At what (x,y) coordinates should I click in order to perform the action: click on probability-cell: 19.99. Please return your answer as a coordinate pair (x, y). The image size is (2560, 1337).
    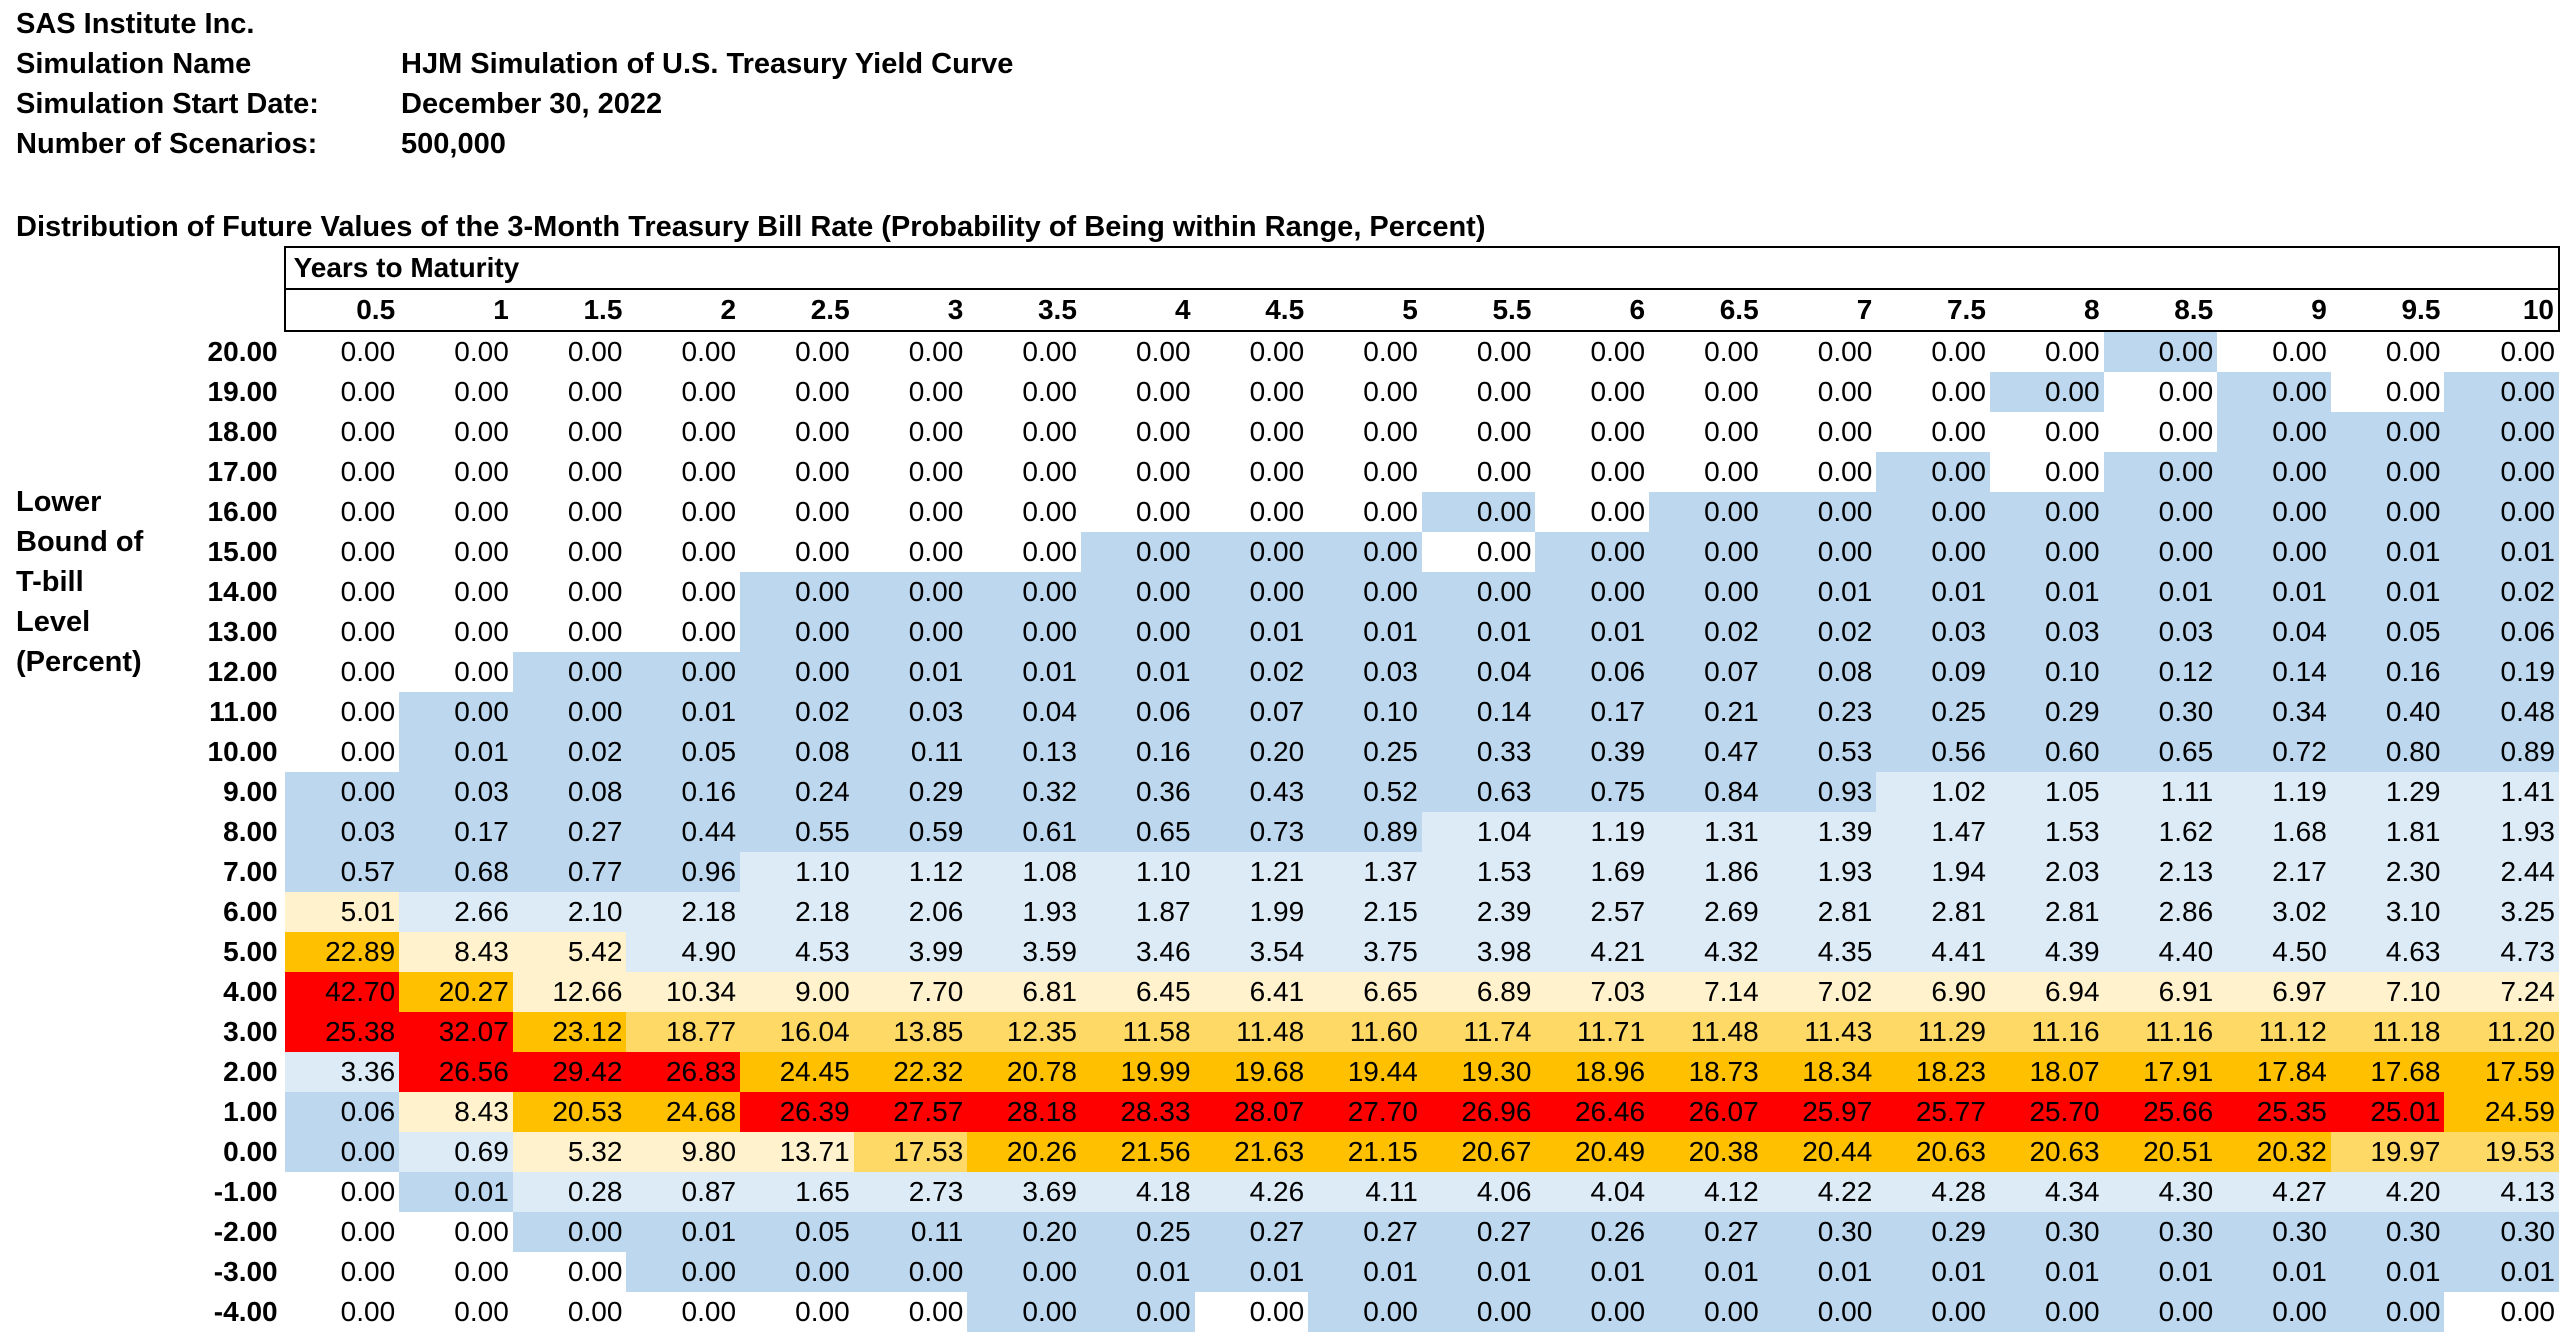
    Looking at the image, I should click on (1137, 1072).